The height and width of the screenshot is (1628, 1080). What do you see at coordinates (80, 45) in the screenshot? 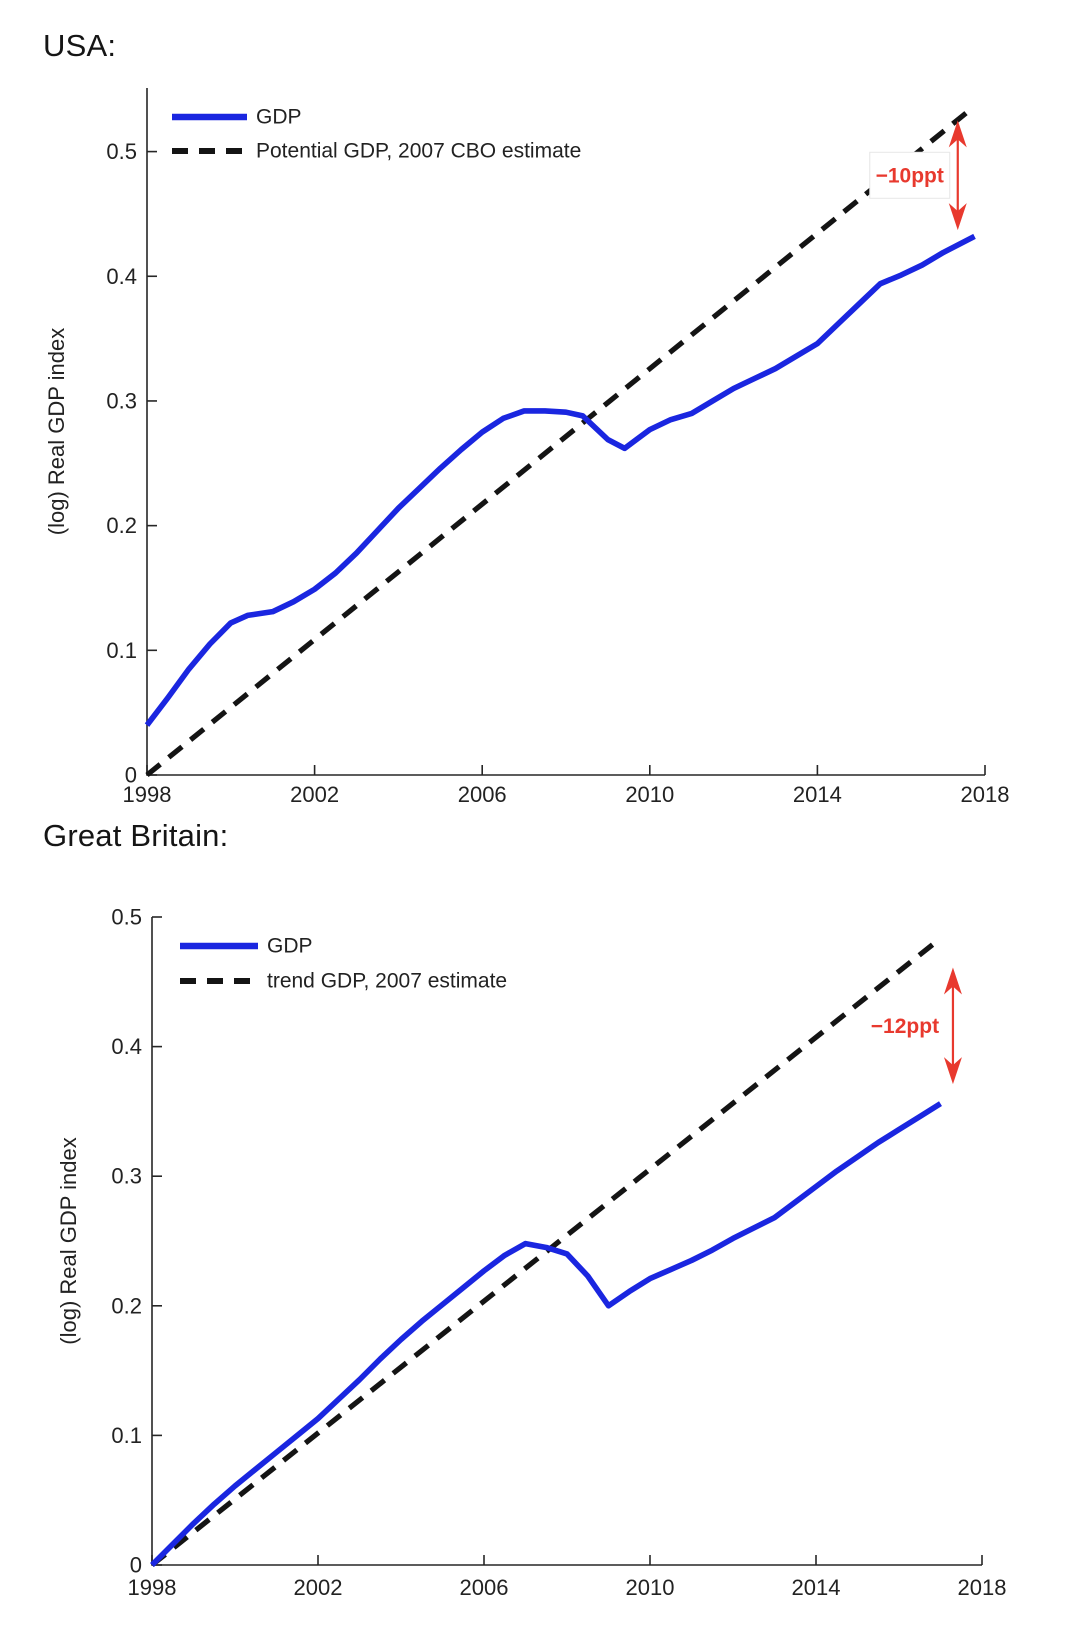
I see `chart-title-usa: USA:` at bounding box center [80, 45].